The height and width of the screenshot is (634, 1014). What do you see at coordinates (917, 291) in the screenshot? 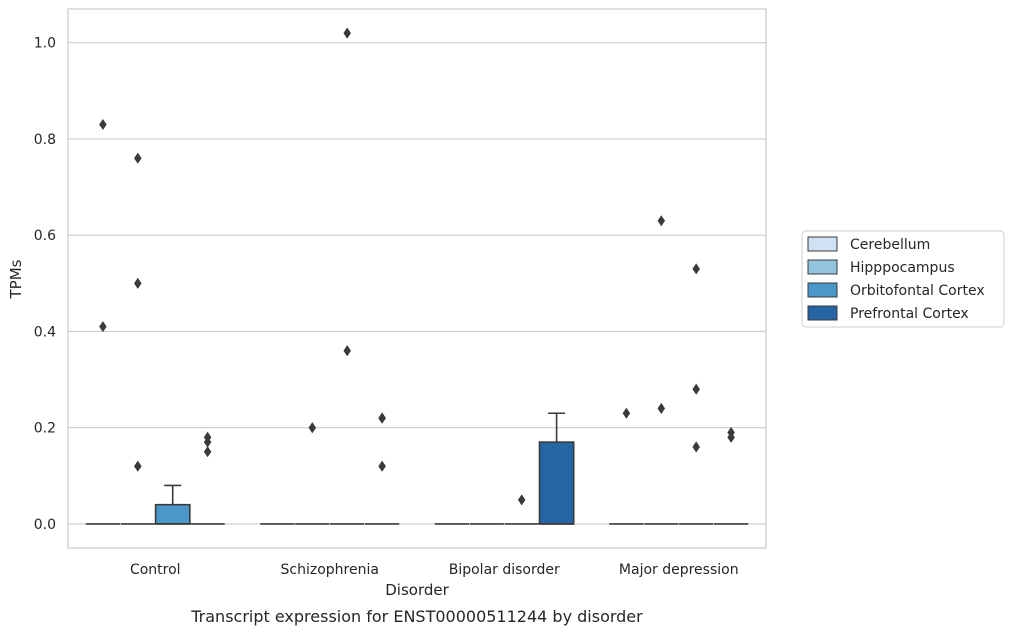
I see `legend-label: Orbitofontal Cortex` at bounding box center [917, 291].